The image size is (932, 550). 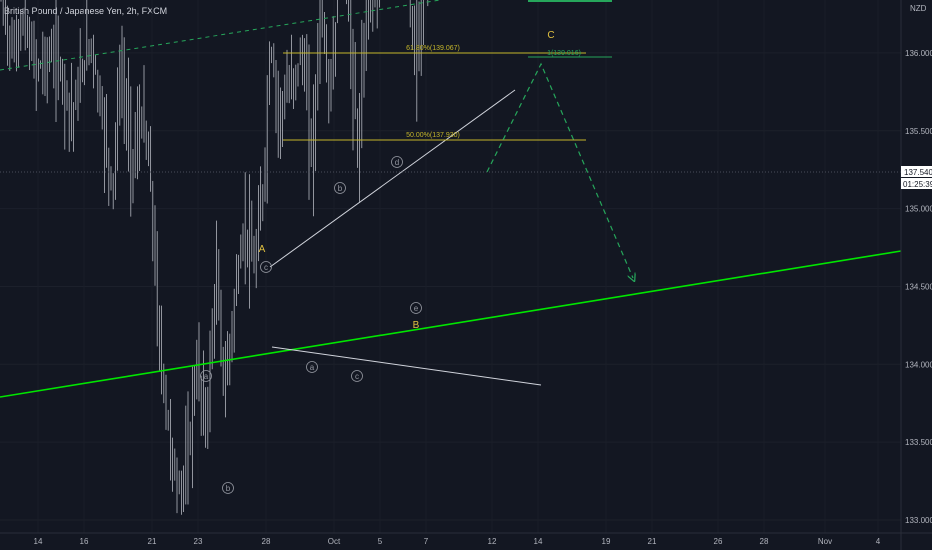 I want to click on x-tick-label: 12, so click(x=492, y=541).